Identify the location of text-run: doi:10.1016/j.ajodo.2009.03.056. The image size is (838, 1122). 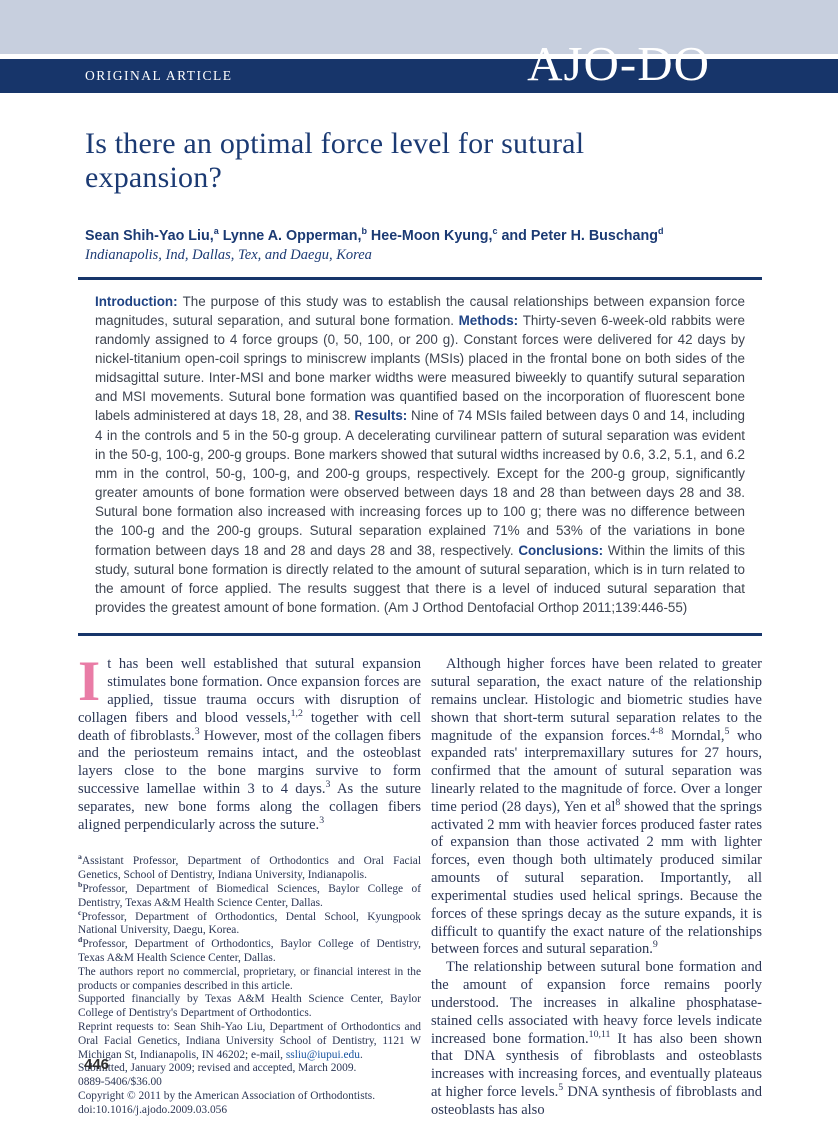
(153, 1109).